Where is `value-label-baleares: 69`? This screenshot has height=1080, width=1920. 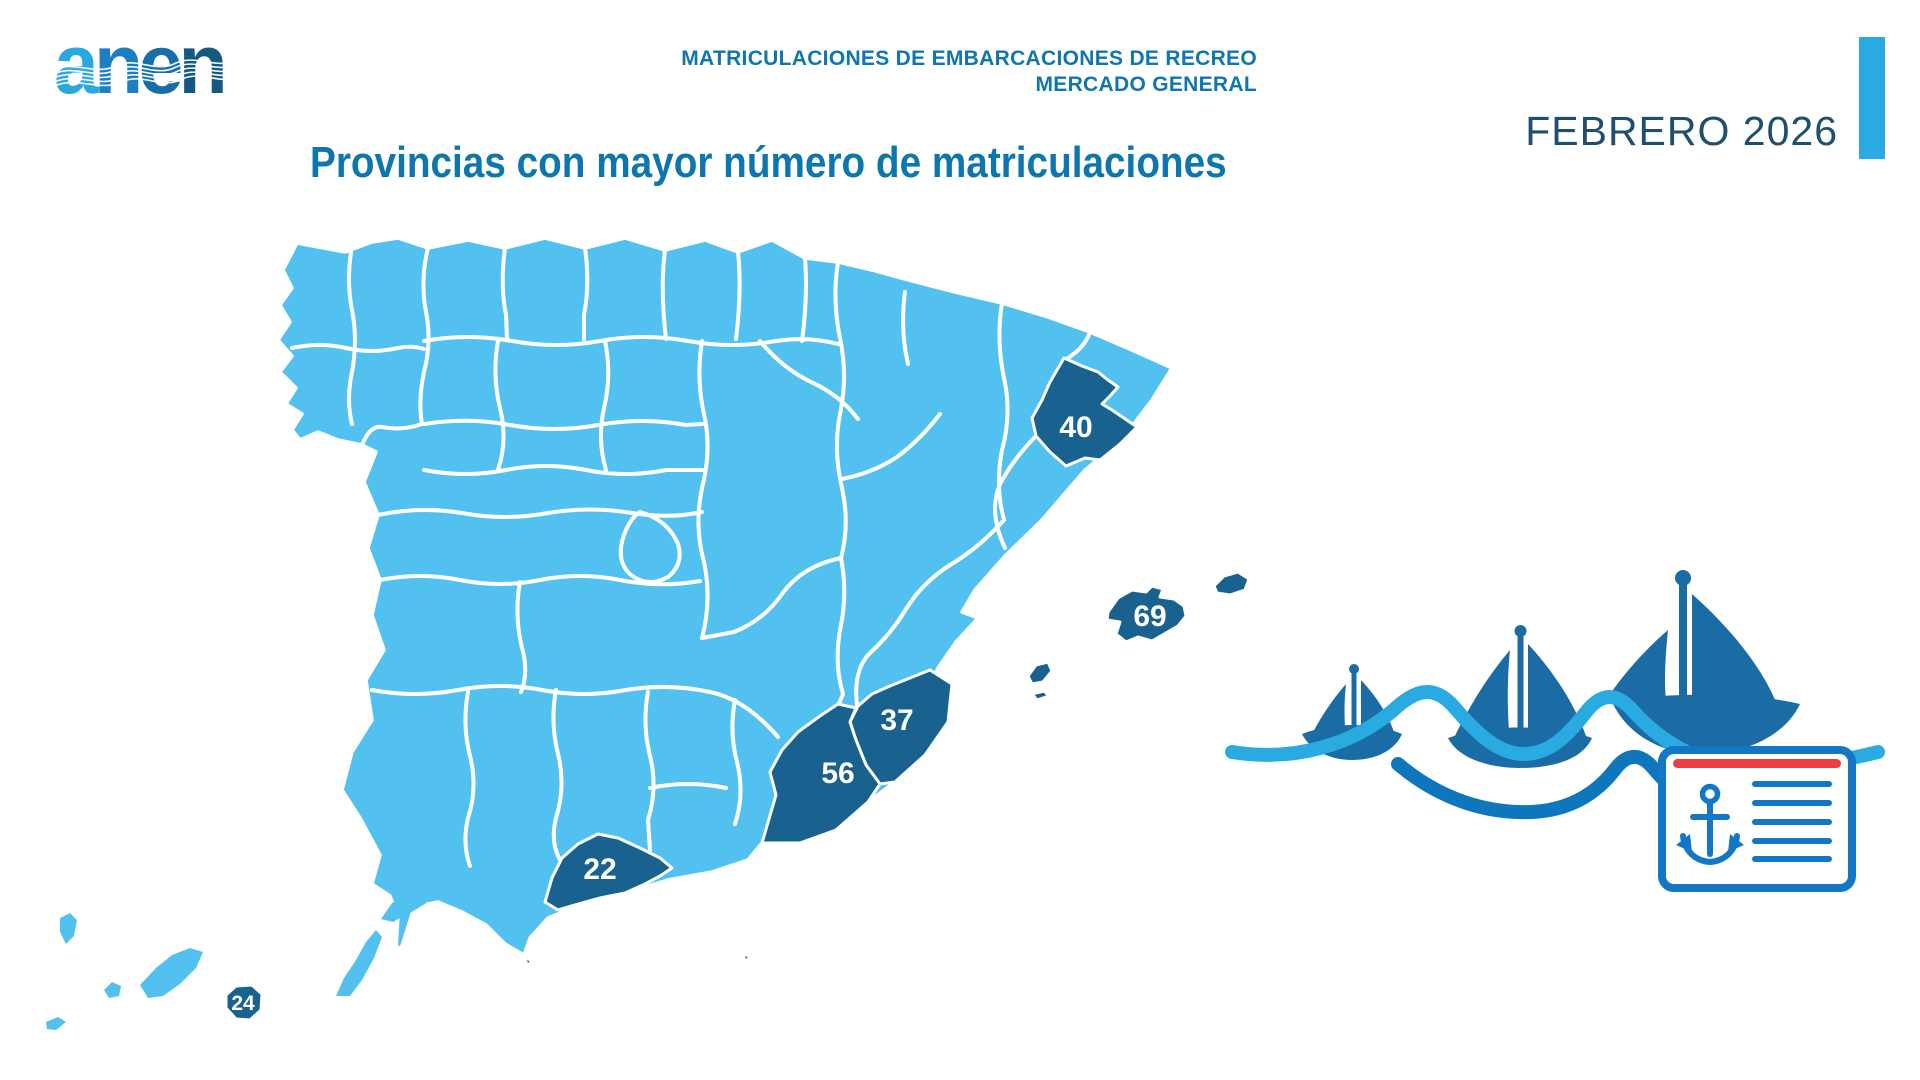
value-label-baleares: 69 is located at coordinates (1149, 616).